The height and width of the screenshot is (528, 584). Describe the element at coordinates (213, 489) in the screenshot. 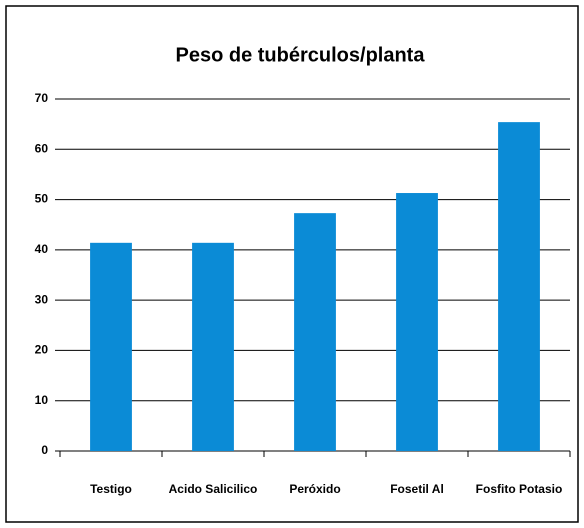

I see `x-tick-label: Acido Salicilico` at that location.